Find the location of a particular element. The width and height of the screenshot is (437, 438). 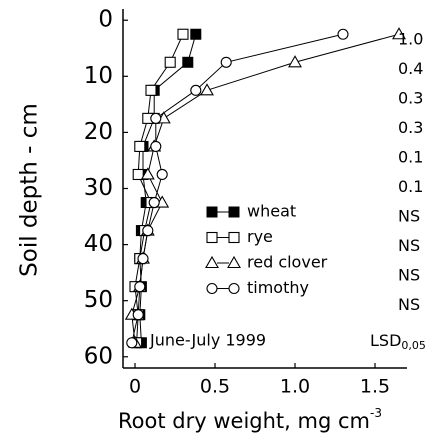

legend-label: red clover is located at coordinates (287, 262).